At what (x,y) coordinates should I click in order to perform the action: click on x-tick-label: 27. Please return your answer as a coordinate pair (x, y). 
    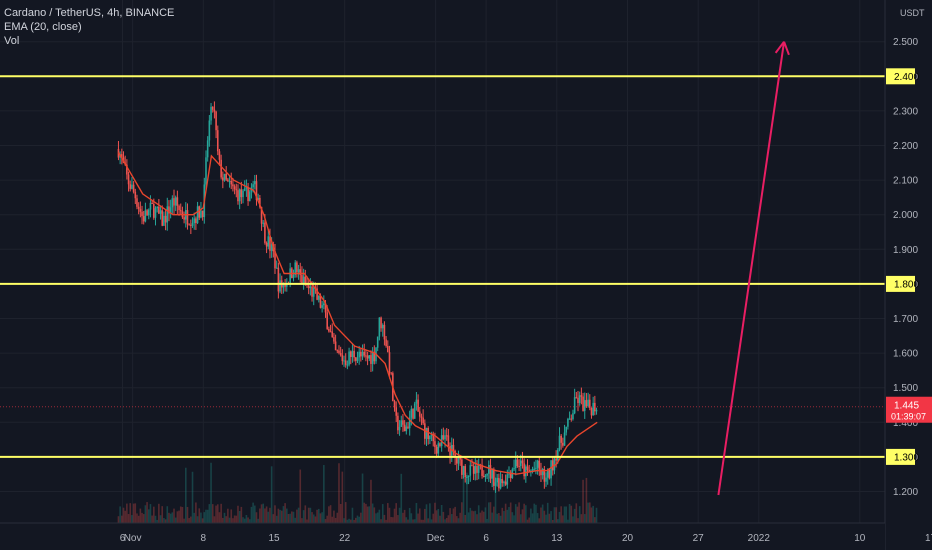
    Looking at the image, I should click on (699, 538).